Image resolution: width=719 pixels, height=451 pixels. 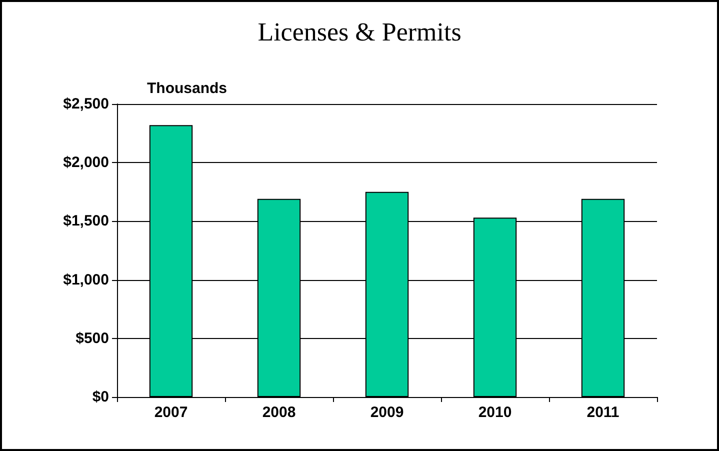 What do you see at coordinates (171, 412) in the screenshot?
I see `x-tick-label: 2007` at bounding box center [171, 412].